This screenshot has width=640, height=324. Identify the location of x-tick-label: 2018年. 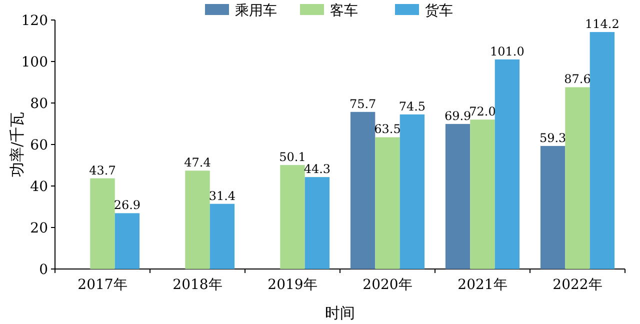
(197, 285).